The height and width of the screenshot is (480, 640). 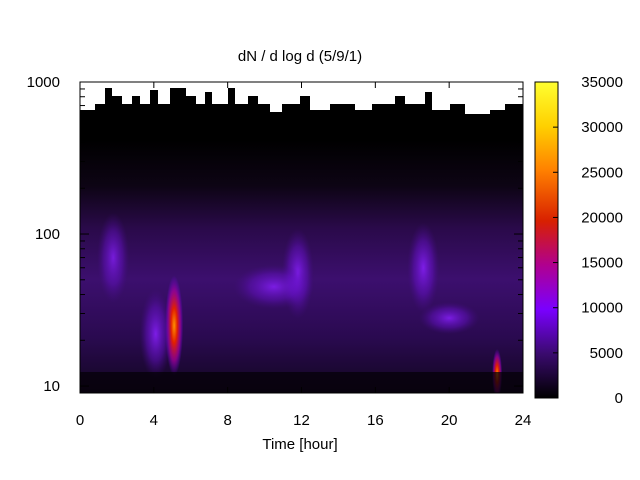 What do you see at coordinates (43, 82) in the screenshot?
I see `y-tick-label: 1000` at bounding box center [43, 82].